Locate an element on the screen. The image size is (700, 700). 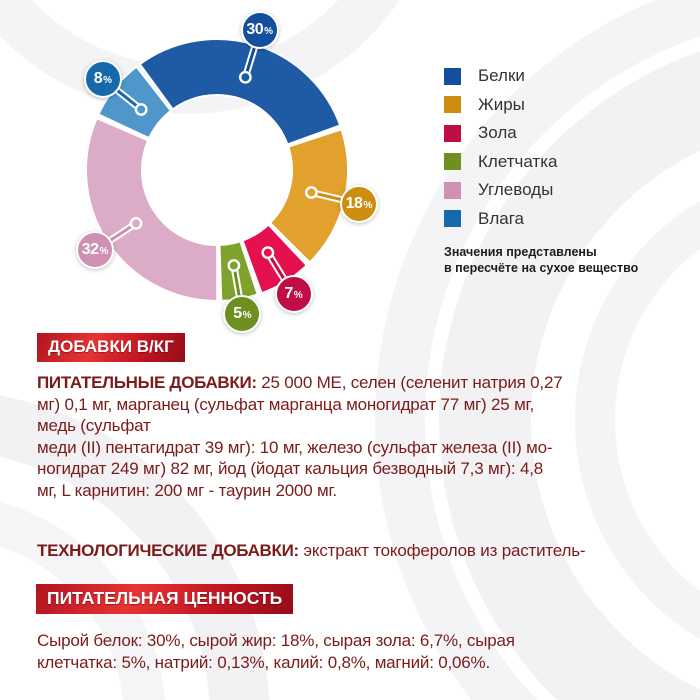
percent-bubble-label: 5% is located at coordinates (242, 313).